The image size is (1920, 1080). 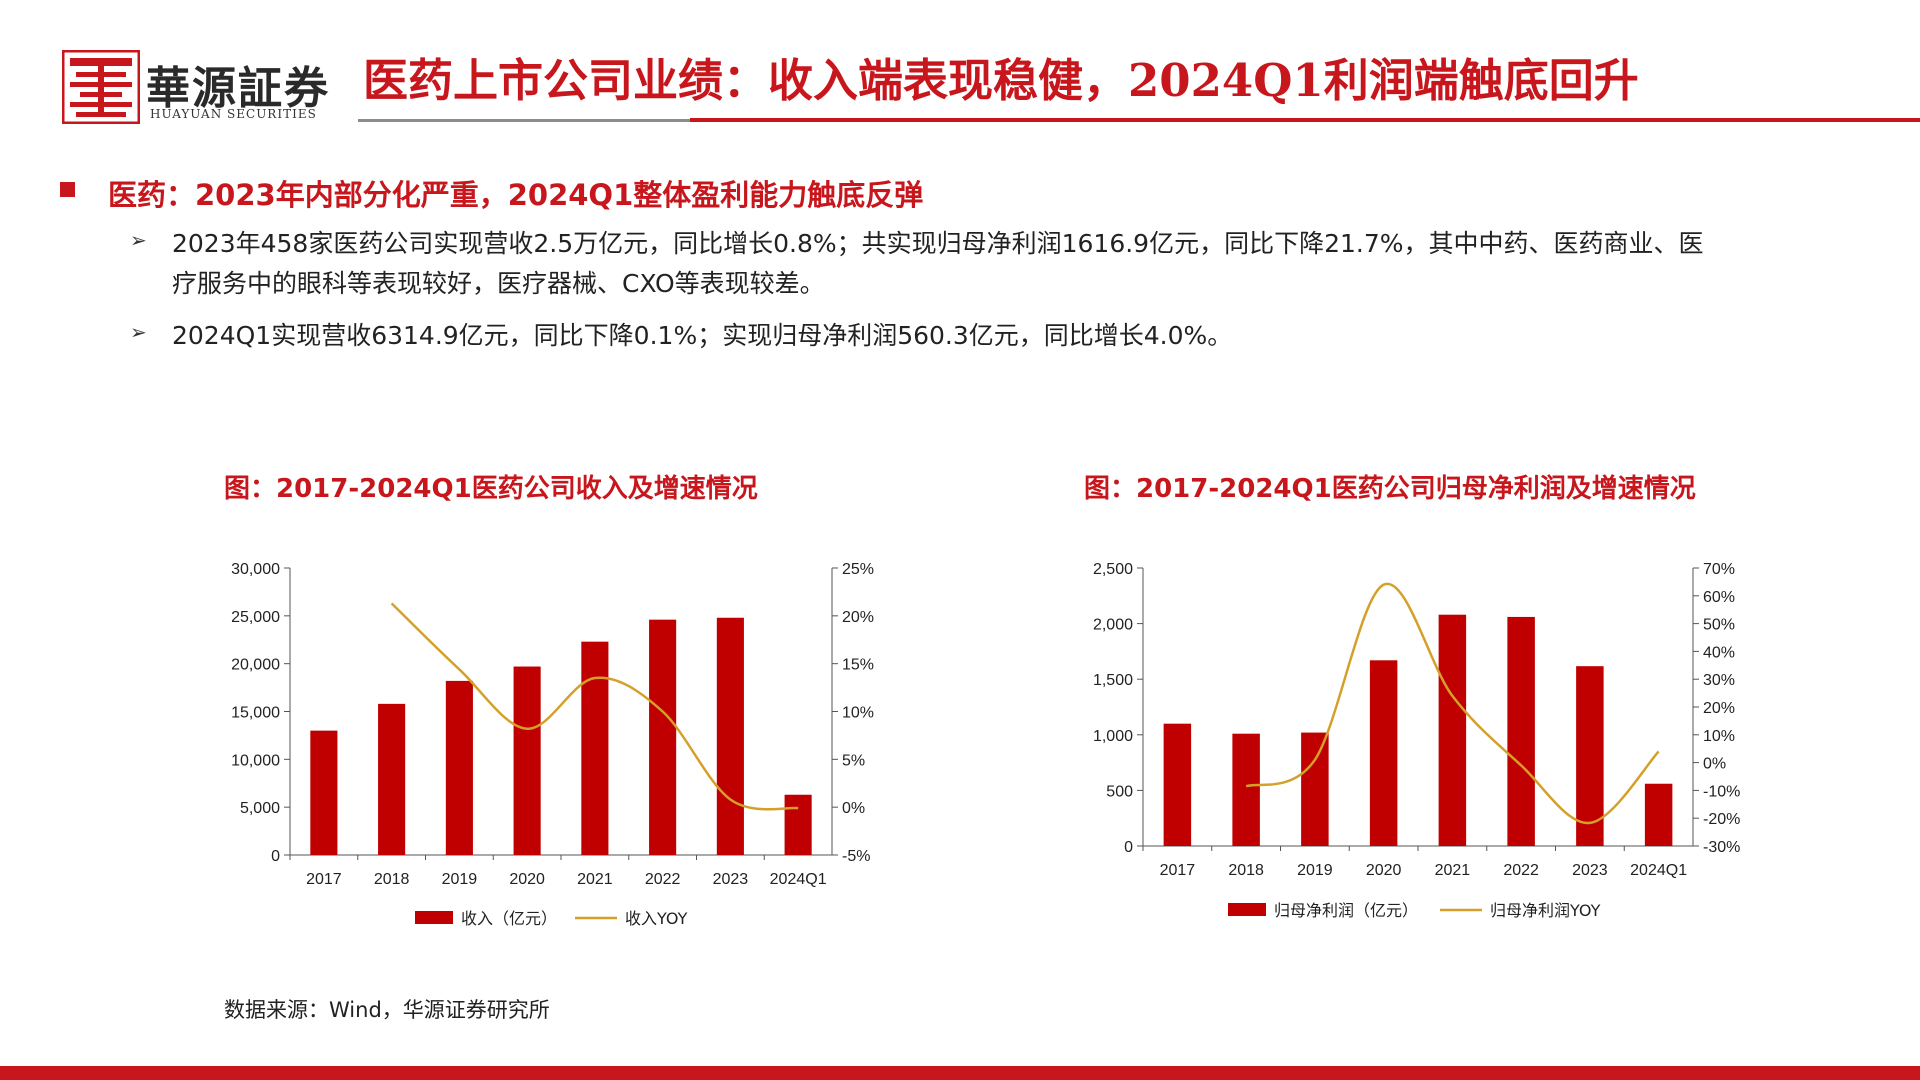 I want to click on chart-1-y-right-tick-label: 25%, so click(x=858, y=569).